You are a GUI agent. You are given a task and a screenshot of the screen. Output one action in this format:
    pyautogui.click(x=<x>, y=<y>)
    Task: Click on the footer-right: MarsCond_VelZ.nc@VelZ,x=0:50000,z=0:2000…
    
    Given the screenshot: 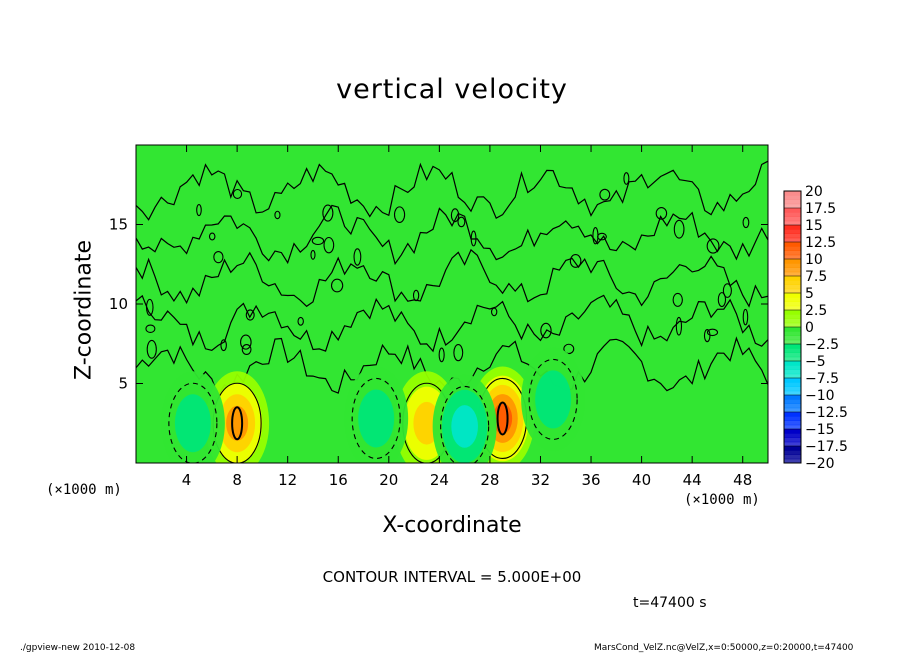 What is the action you would take?
    pyautogui.click(x=724, y=648)
    